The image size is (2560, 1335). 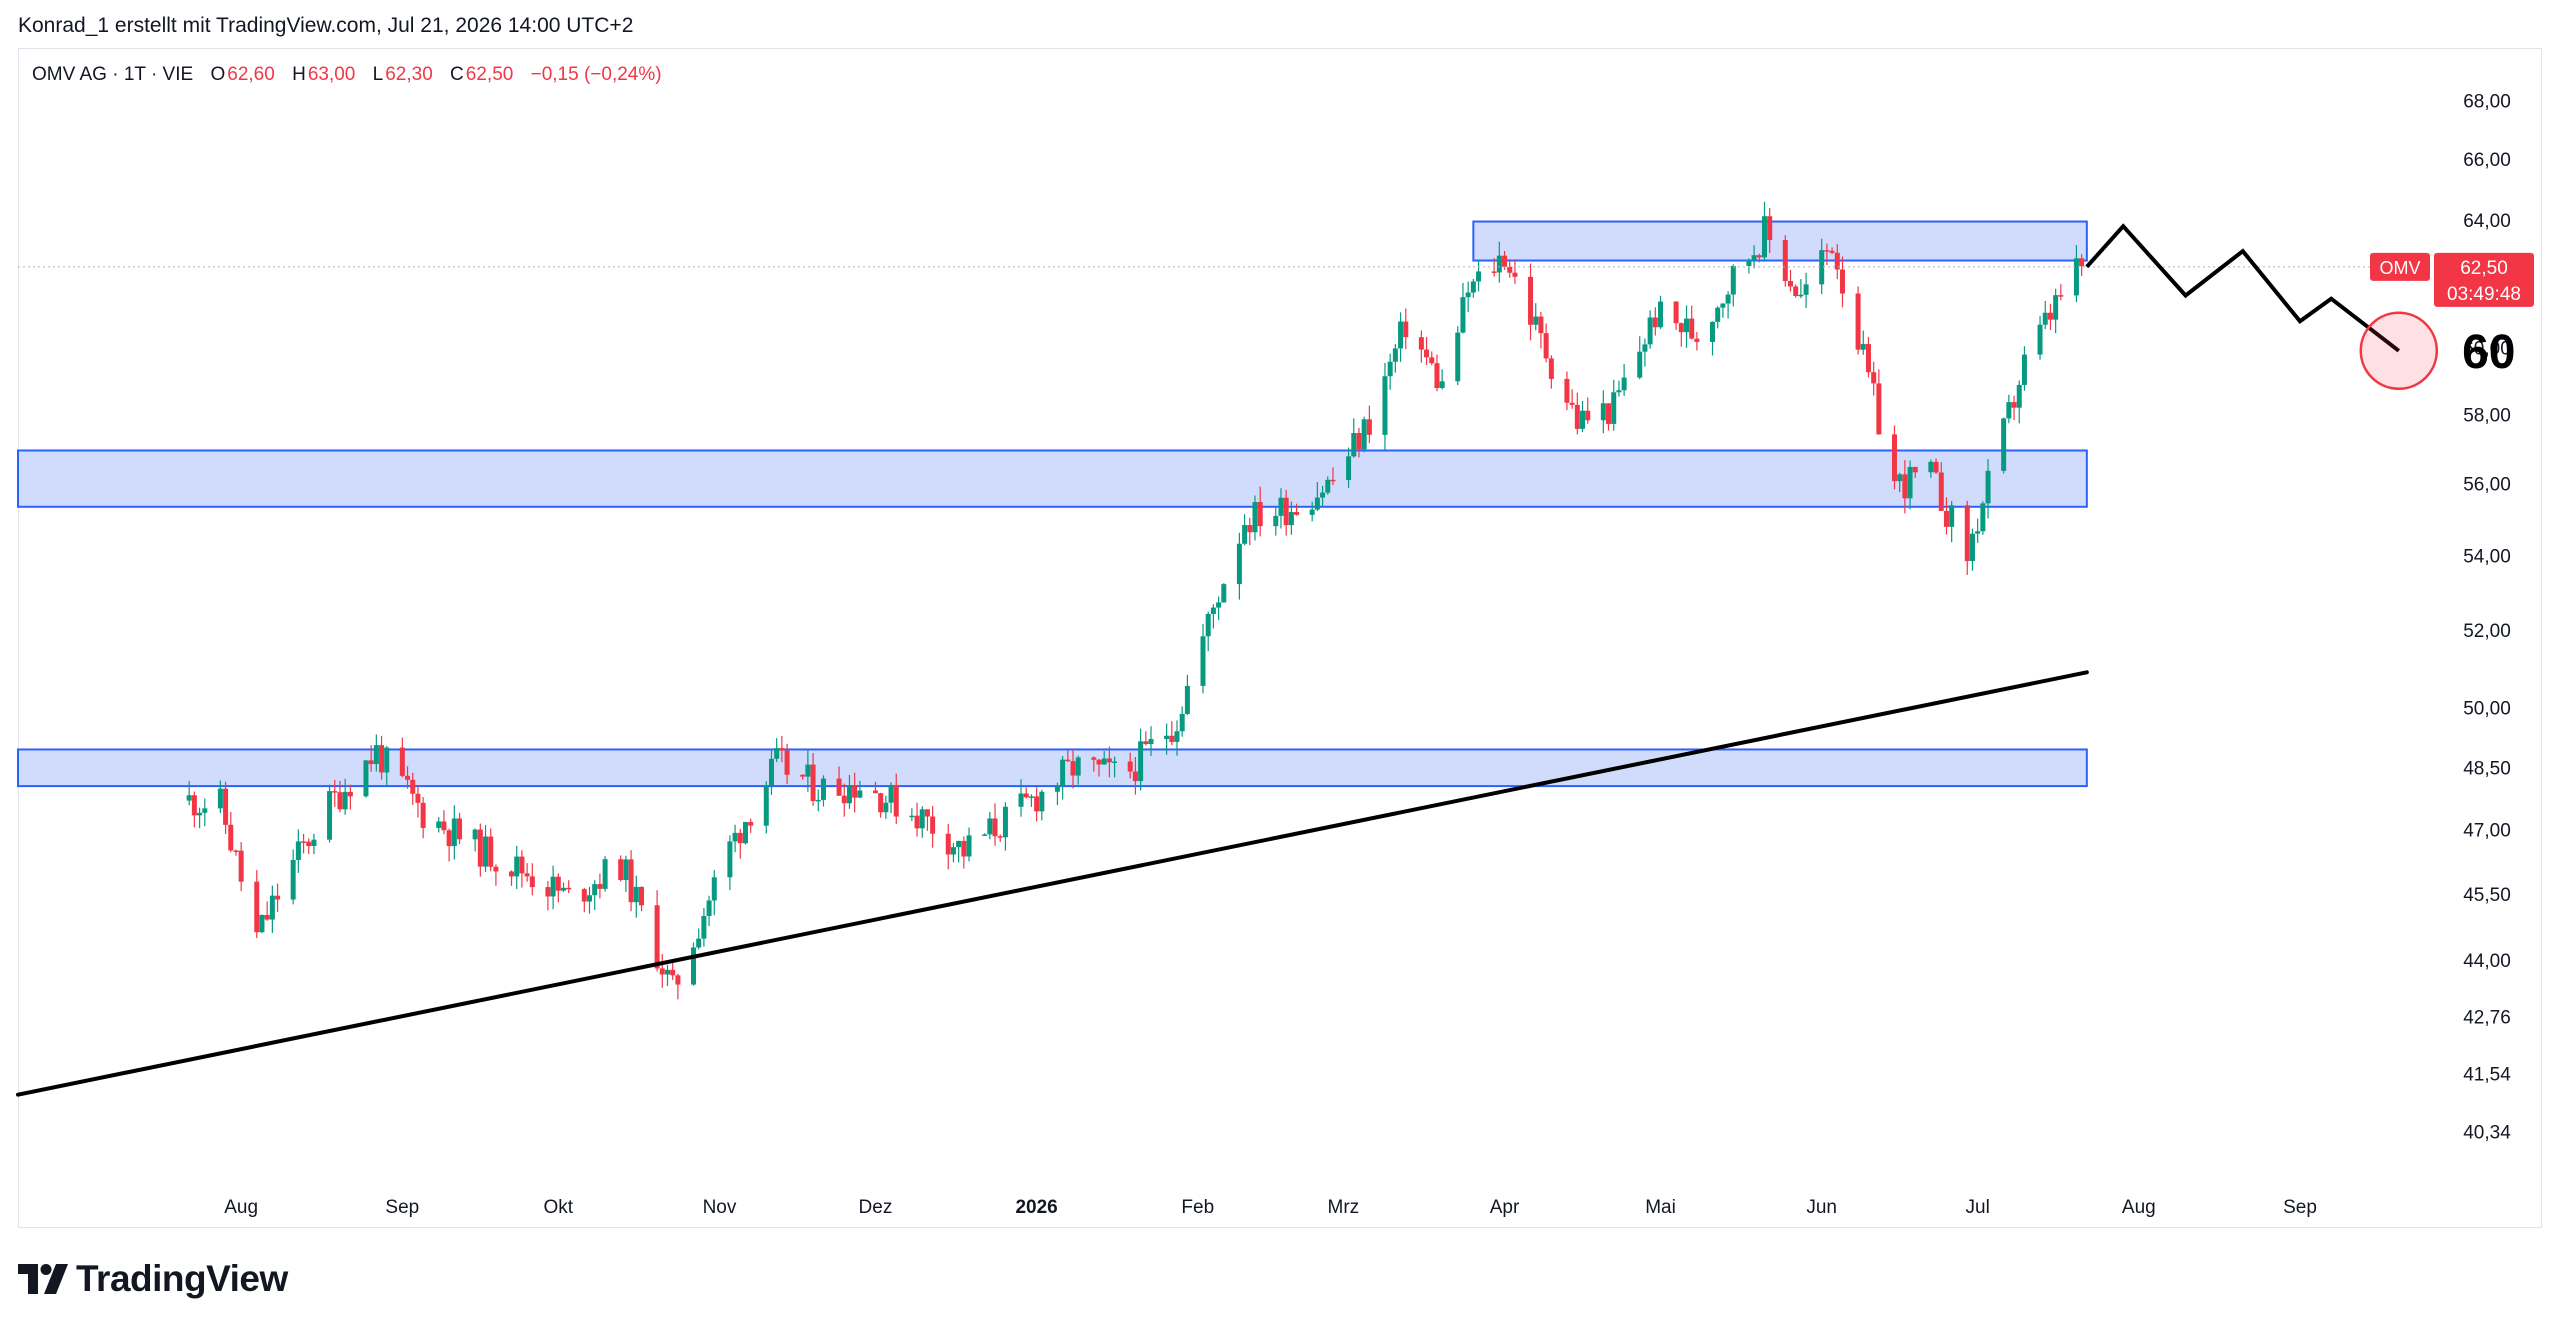 I want to click on x-tick-label-10: Jun, so click(x=1821, y=1207).